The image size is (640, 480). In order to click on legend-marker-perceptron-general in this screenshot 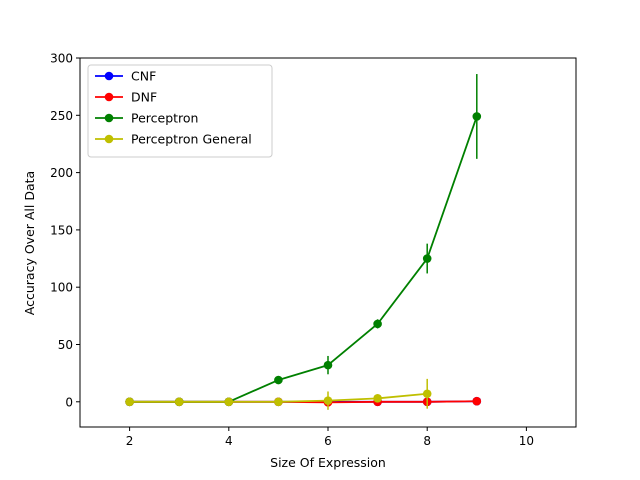, I will do `click(109, 139)`.